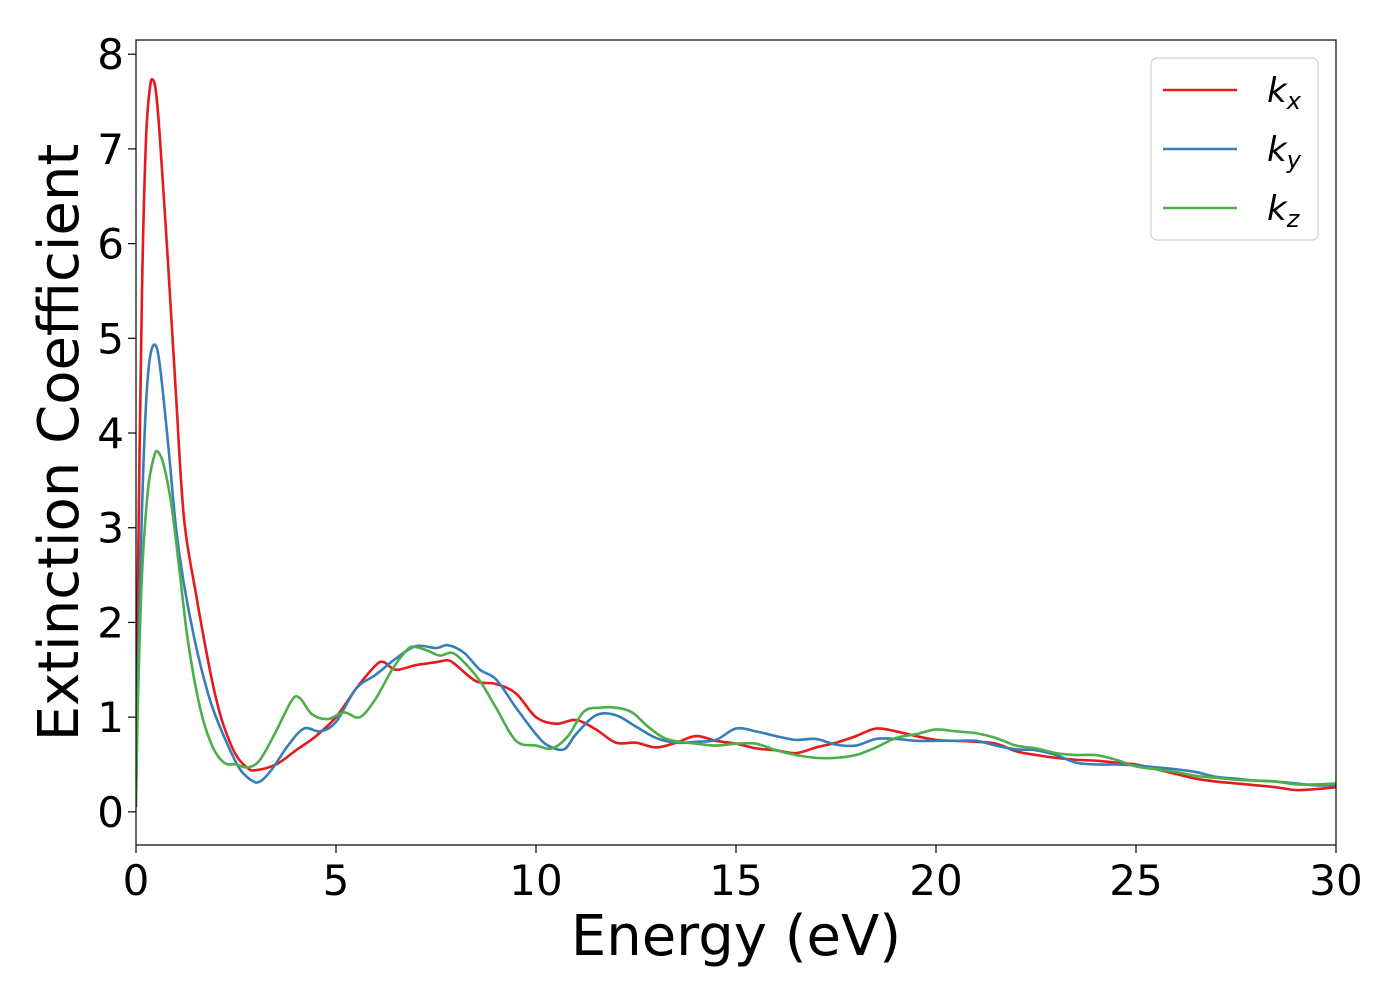  What do you see at coordinates (336, 880) in the screenshot?
I see `x-tick-label: 5` at bounding box center [336, 880].